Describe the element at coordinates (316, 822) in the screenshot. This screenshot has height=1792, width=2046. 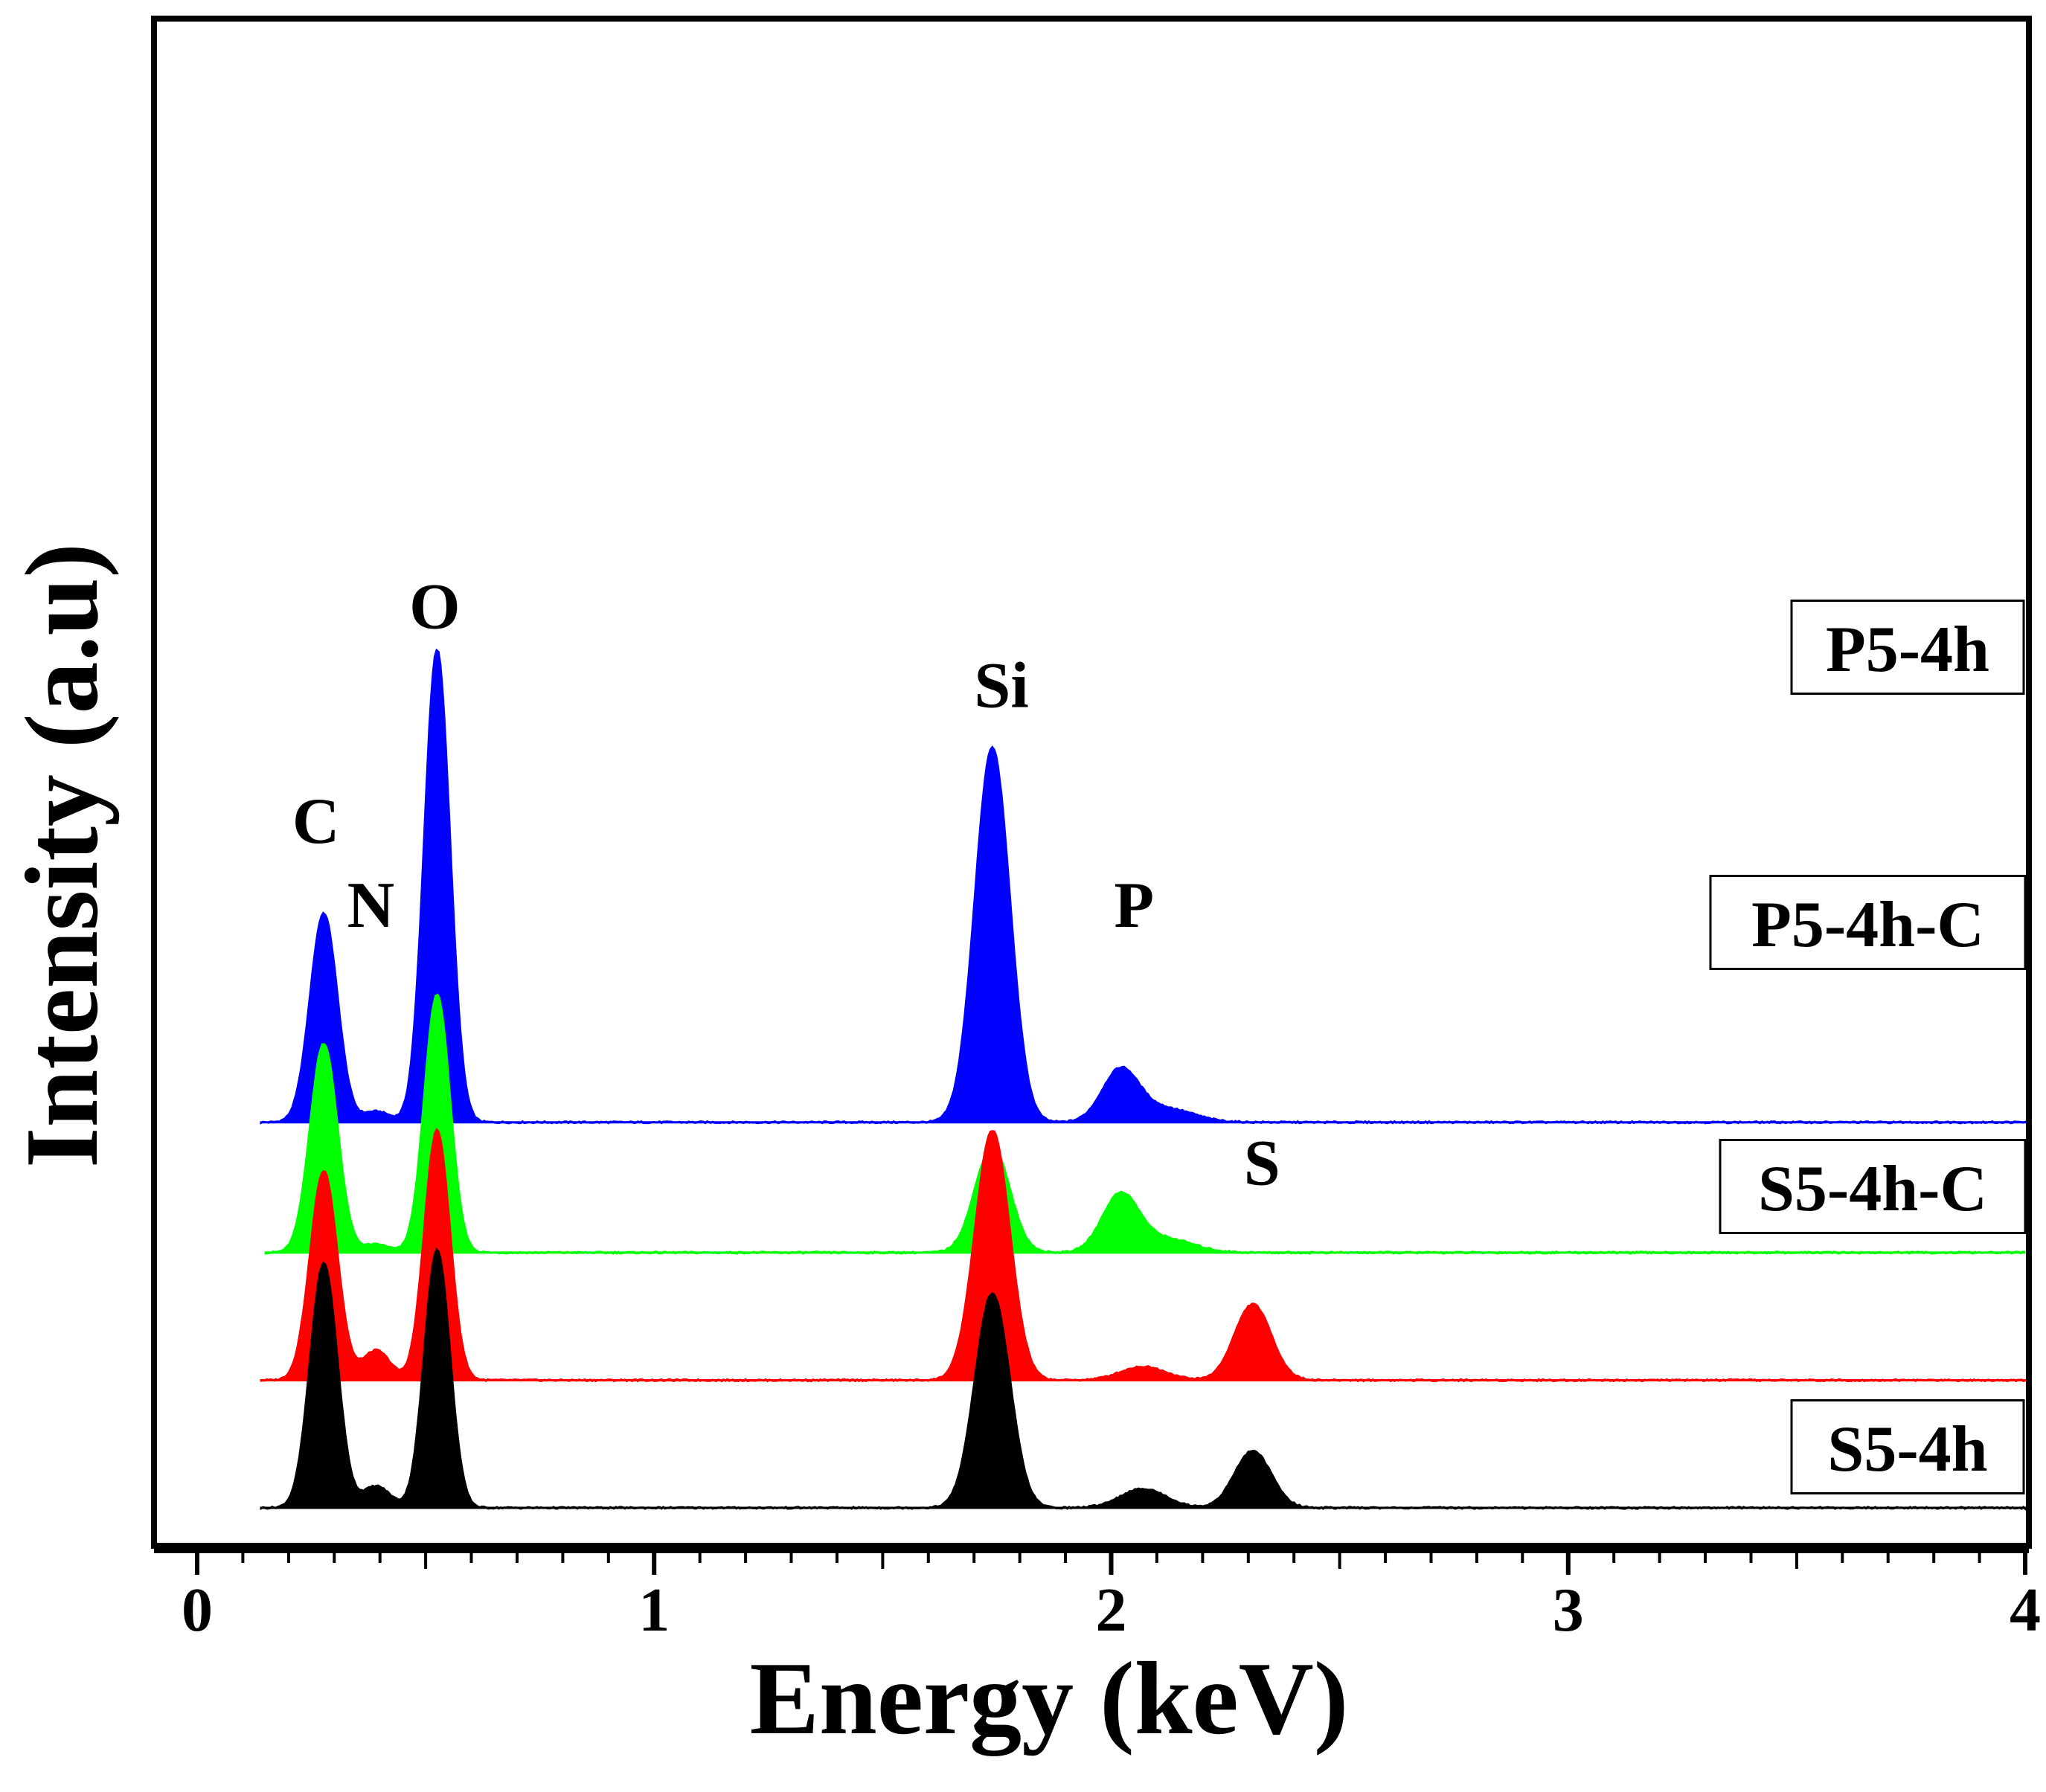
I see `annotation-c: C` at that location.